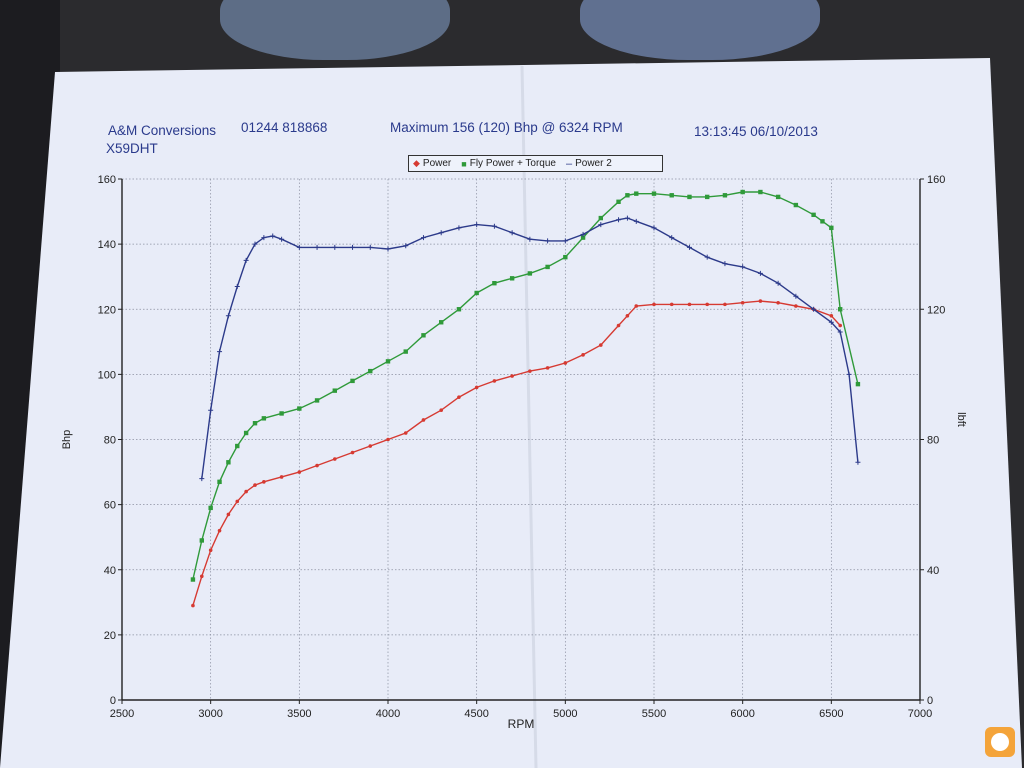 The width and height of the screenshot is (1024, 768). Describe the element at coordinates (565, 714) in the screenshot. I see `x-tick-label: 5000` at that location.